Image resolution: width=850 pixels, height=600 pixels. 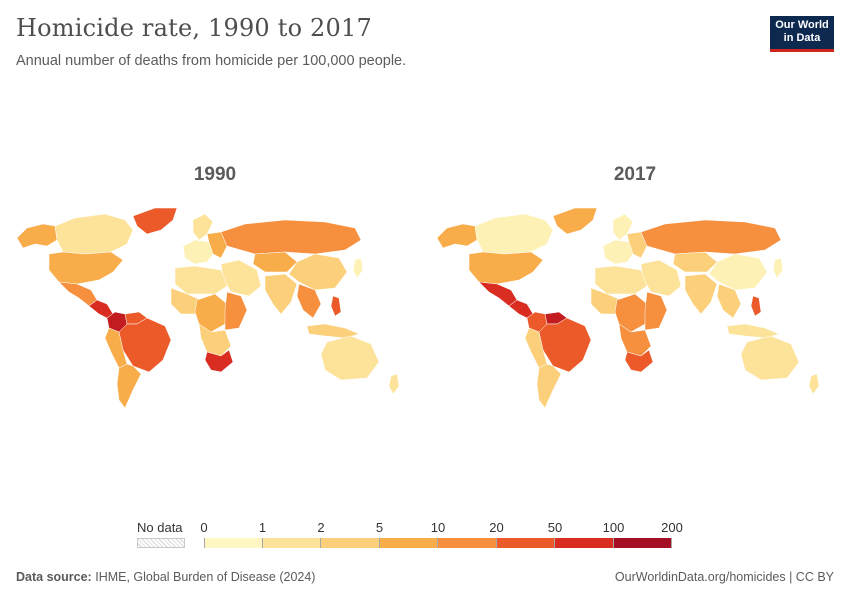 I want to click on legend-tick-label: 20, so click(x=496, y=527).